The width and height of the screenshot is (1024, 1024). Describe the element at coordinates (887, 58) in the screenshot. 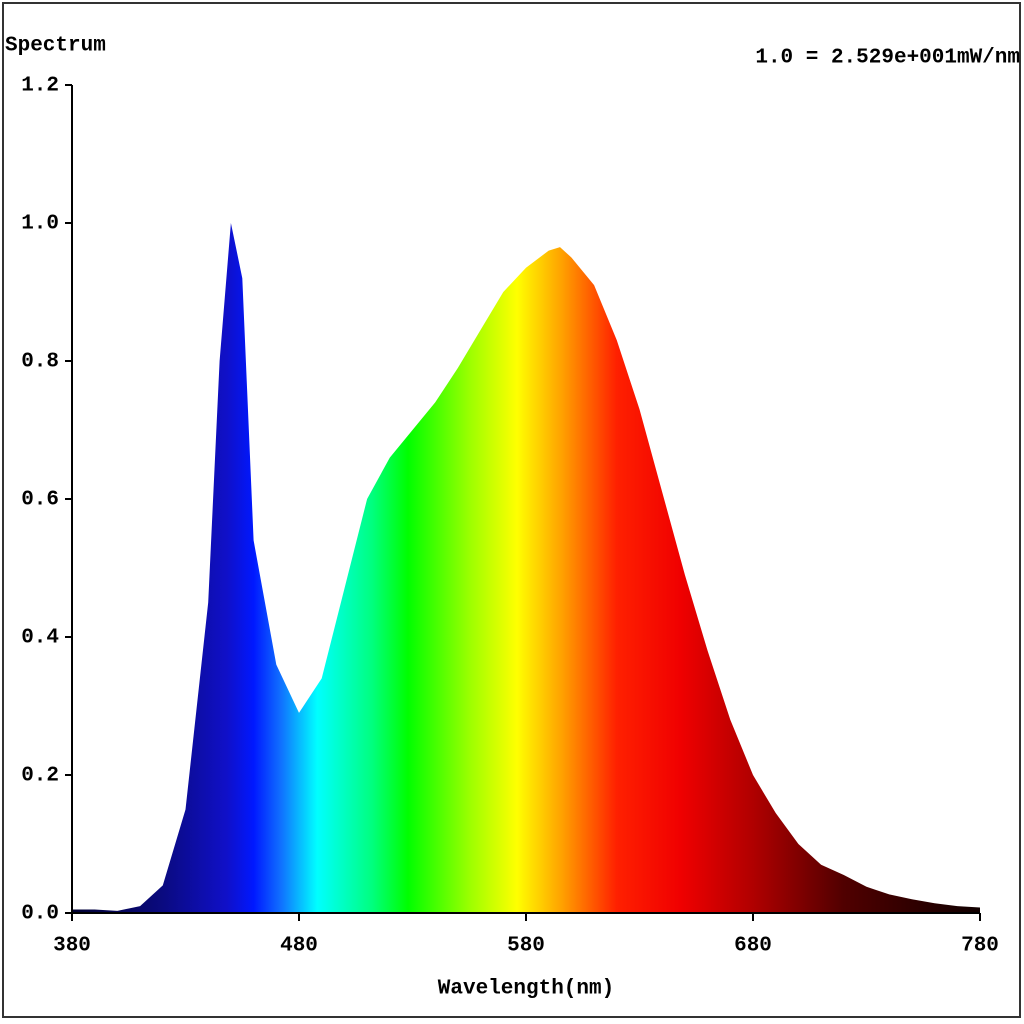

I see `annotation: 1.0 = 2.529e+001mW/nm` at that location.